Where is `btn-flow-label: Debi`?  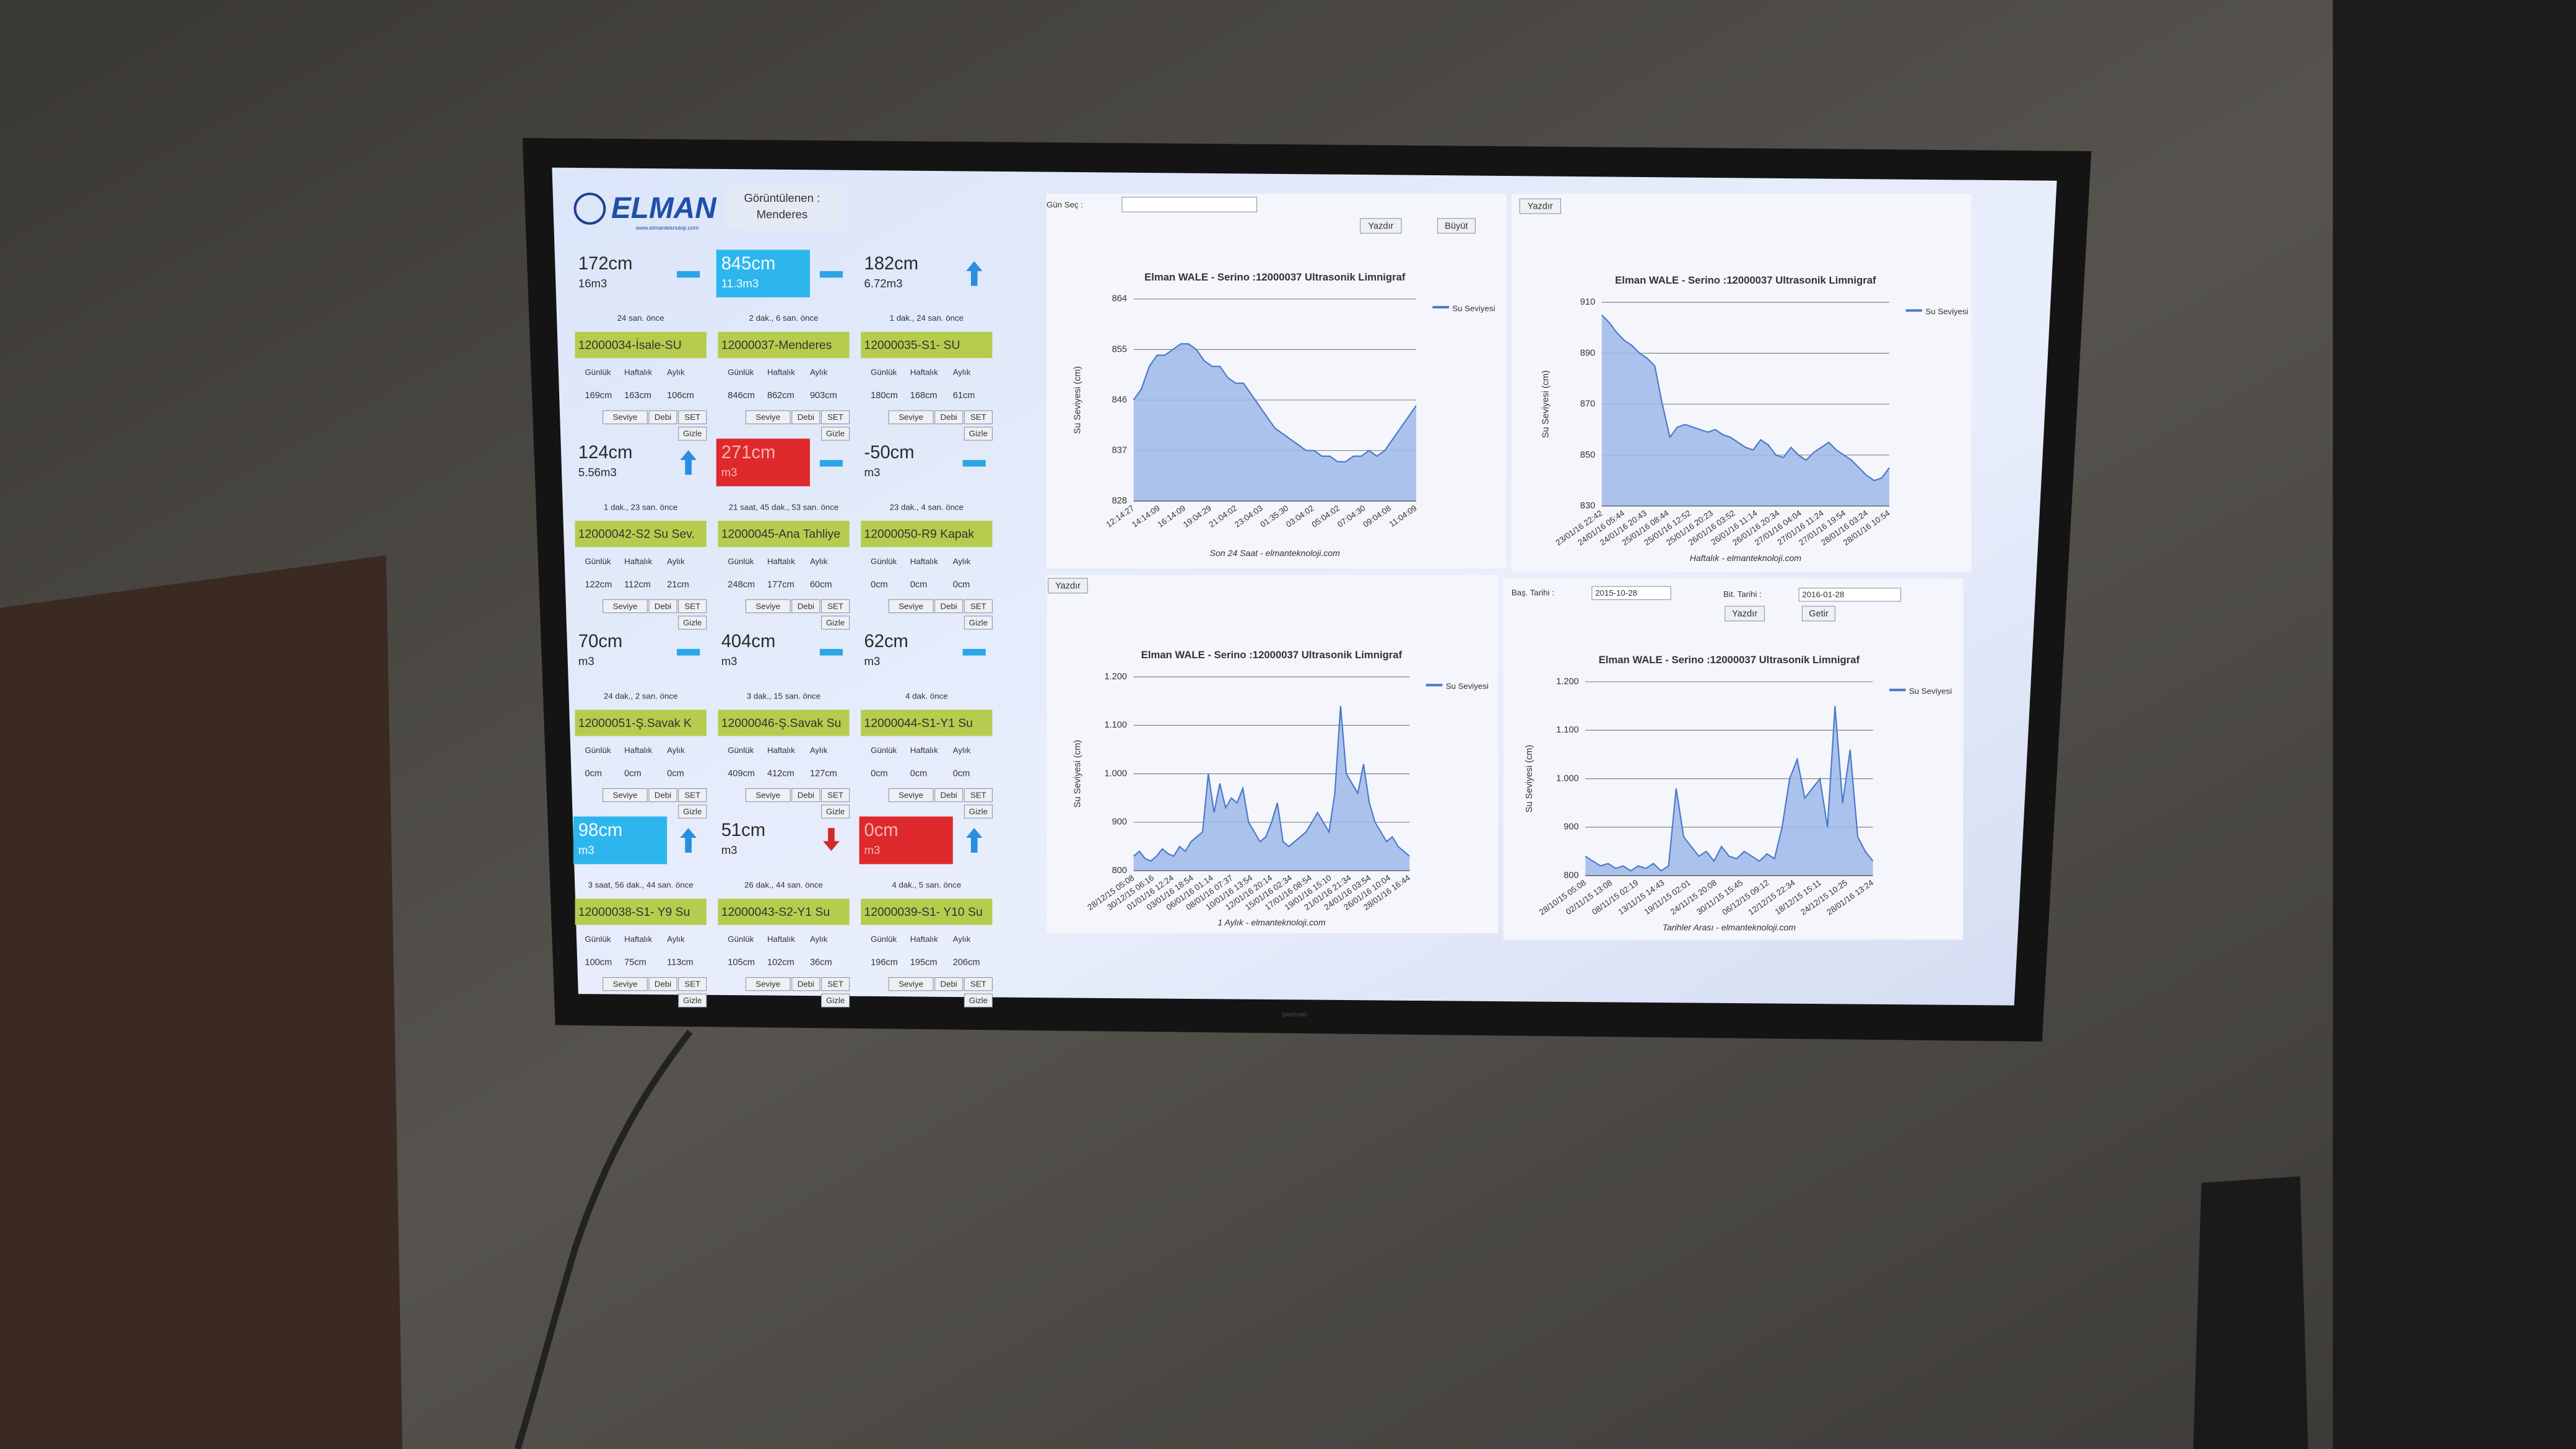 btn-flow-label: Debi is located at coordinates (949, 417).